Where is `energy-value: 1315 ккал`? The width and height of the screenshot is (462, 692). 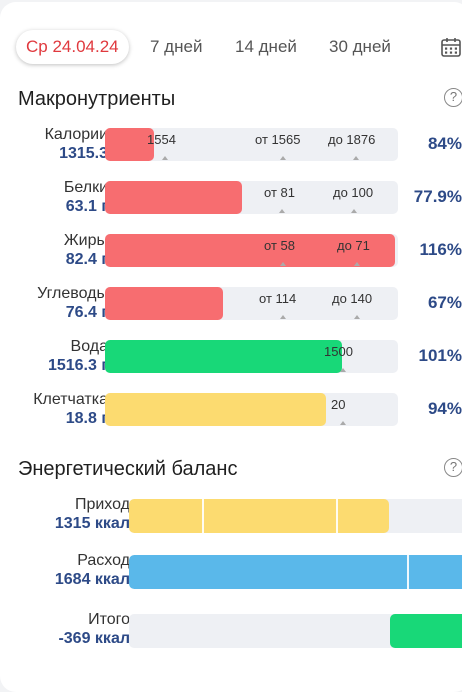 energy-value: 1315 ккал is located at coordinates (92, 523).